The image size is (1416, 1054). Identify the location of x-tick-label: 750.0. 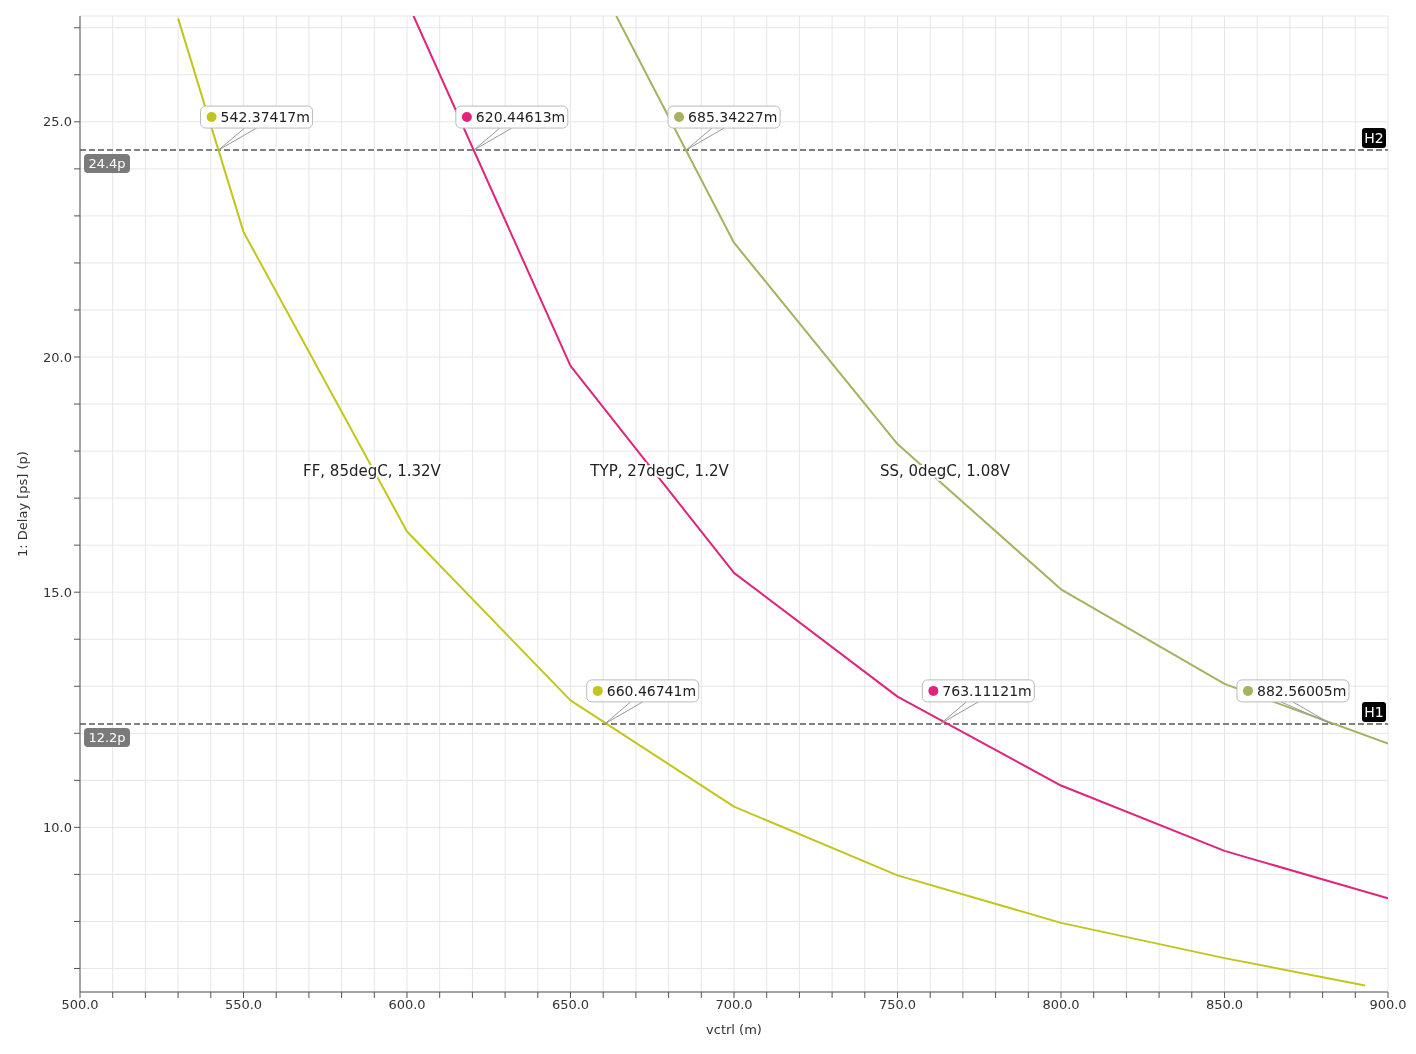
(897, 1005).